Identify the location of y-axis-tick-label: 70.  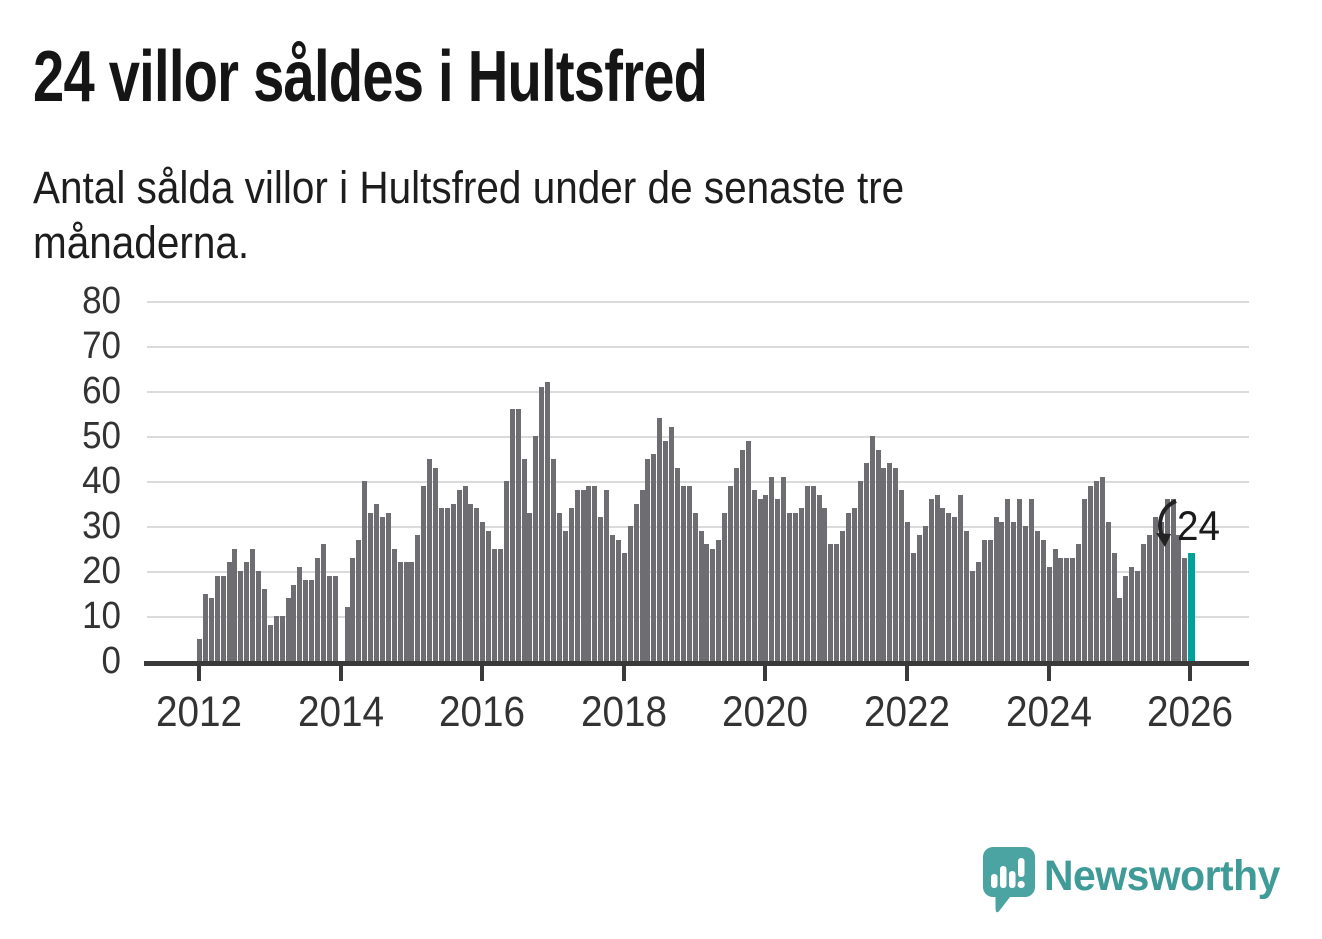
(101, 346).